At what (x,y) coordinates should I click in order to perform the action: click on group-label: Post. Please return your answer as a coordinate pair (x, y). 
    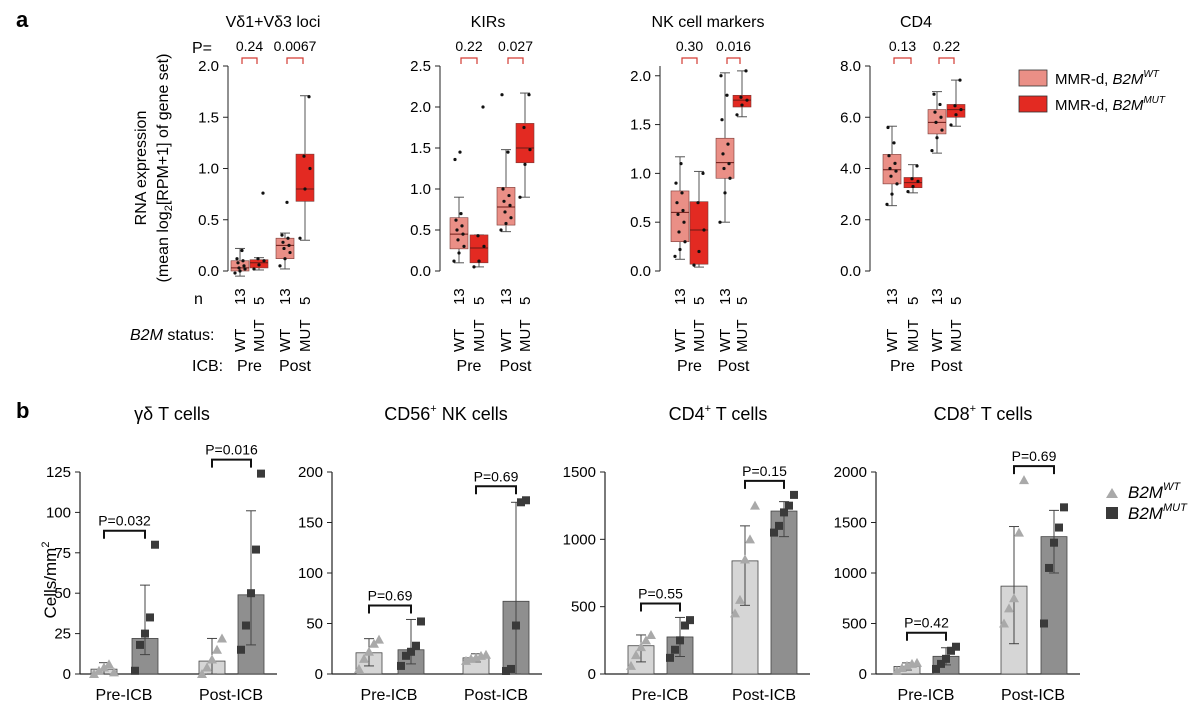
    Looking at the image, I should click on (295, 366).